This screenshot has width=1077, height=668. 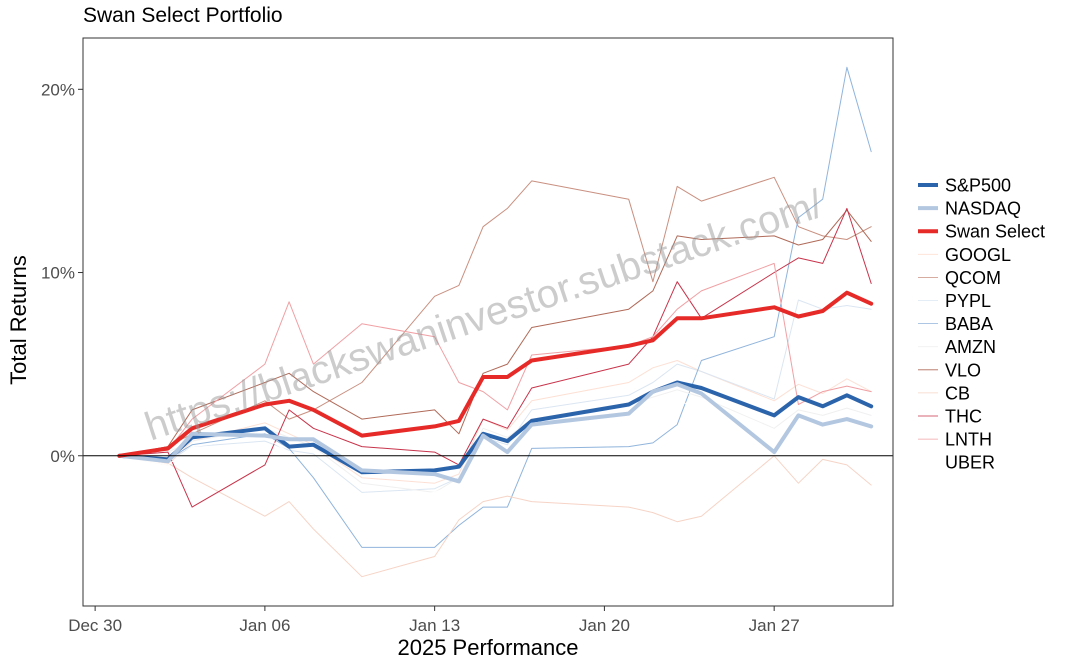 What do you see at coordinates (95, 625) in the screenshot?
I see `x-tick-label: Dec 30` at bounding box center [95, 625].